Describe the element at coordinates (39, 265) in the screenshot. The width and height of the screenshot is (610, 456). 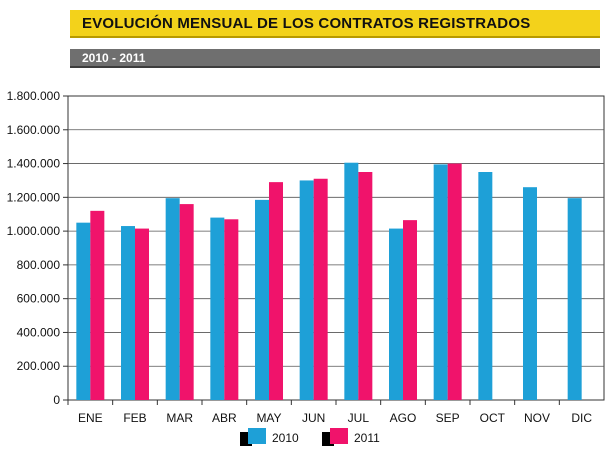
I see `y-tick-label: 800.000` at that location.